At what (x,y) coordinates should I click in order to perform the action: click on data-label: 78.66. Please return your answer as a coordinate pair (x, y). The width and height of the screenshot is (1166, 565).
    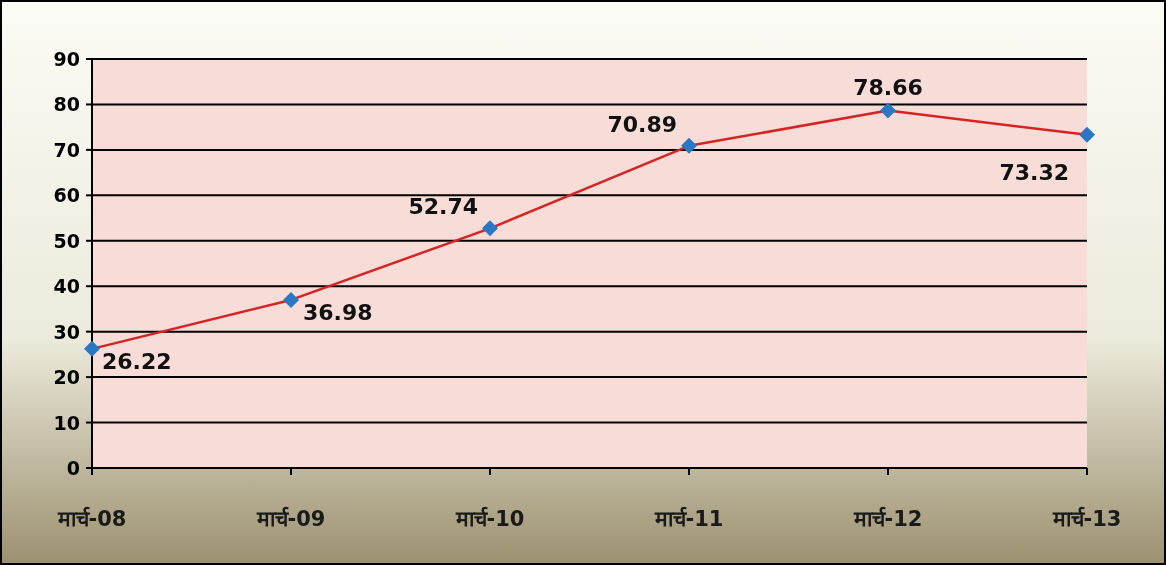
    Looking at the image, I should click on (888, 87).